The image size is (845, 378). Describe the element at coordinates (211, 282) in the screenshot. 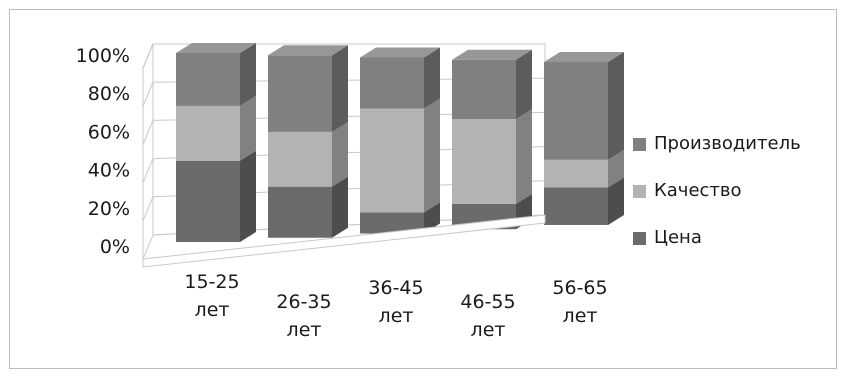

I see `x-category-line: 15-25` at that location.